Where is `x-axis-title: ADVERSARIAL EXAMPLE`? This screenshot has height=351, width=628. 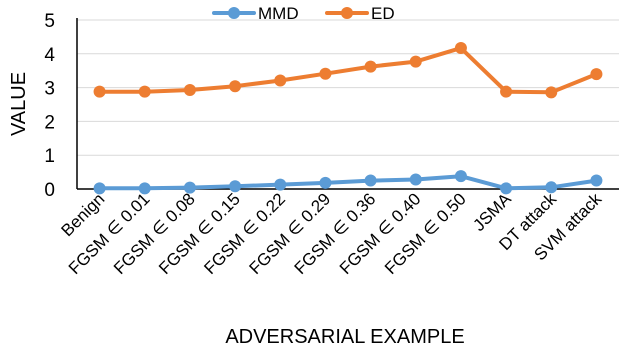 x-axis-title: ADVERSARIAL EXAMPLE is located at coordinates (344, 337).